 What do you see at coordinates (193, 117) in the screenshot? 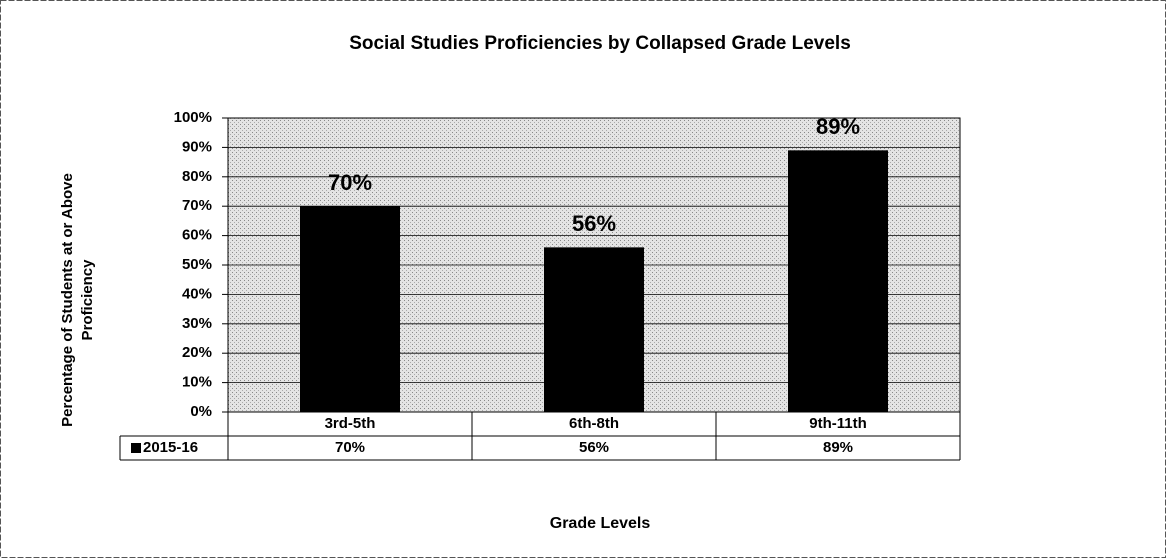
I see `y-tick-label: 100%` at bounding box center [193, 117].